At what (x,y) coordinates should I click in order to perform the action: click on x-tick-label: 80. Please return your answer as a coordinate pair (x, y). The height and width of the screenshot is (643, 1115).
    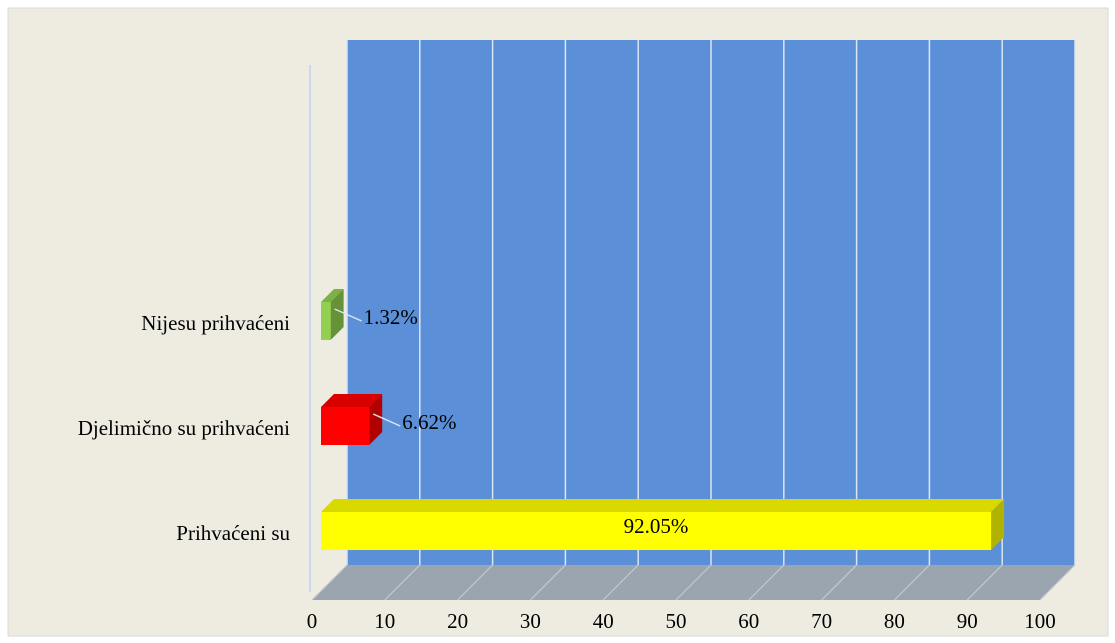
    Looking at the image, I should click on (894, 621).